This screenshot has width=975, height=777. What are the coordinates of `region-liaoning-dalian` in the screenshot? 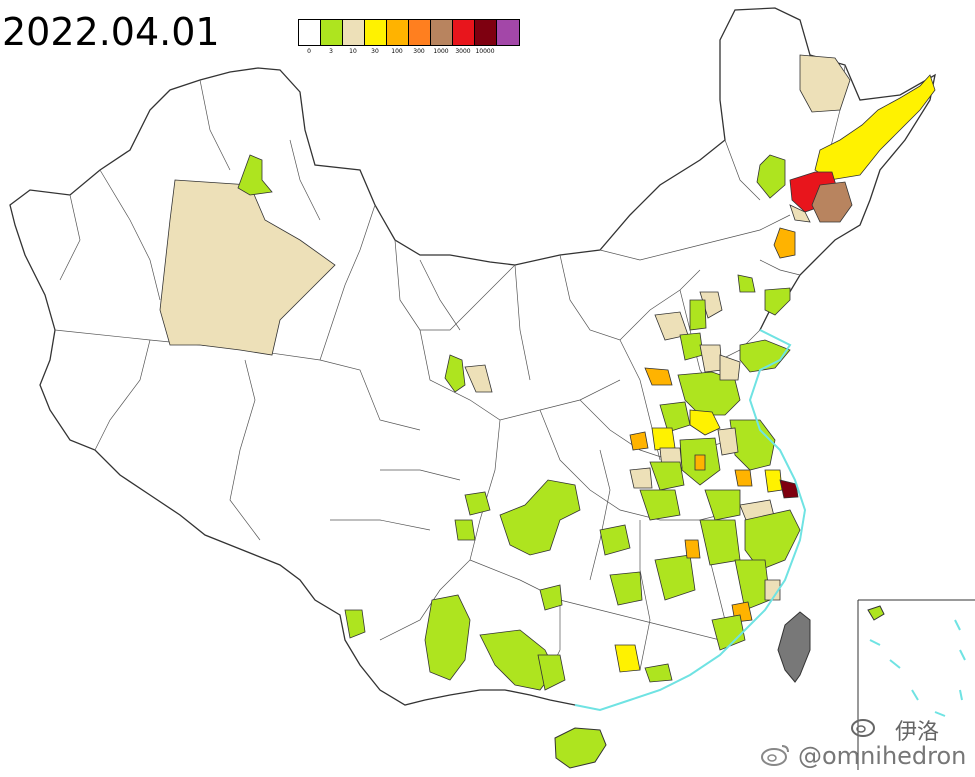 It's located at (777, 301).